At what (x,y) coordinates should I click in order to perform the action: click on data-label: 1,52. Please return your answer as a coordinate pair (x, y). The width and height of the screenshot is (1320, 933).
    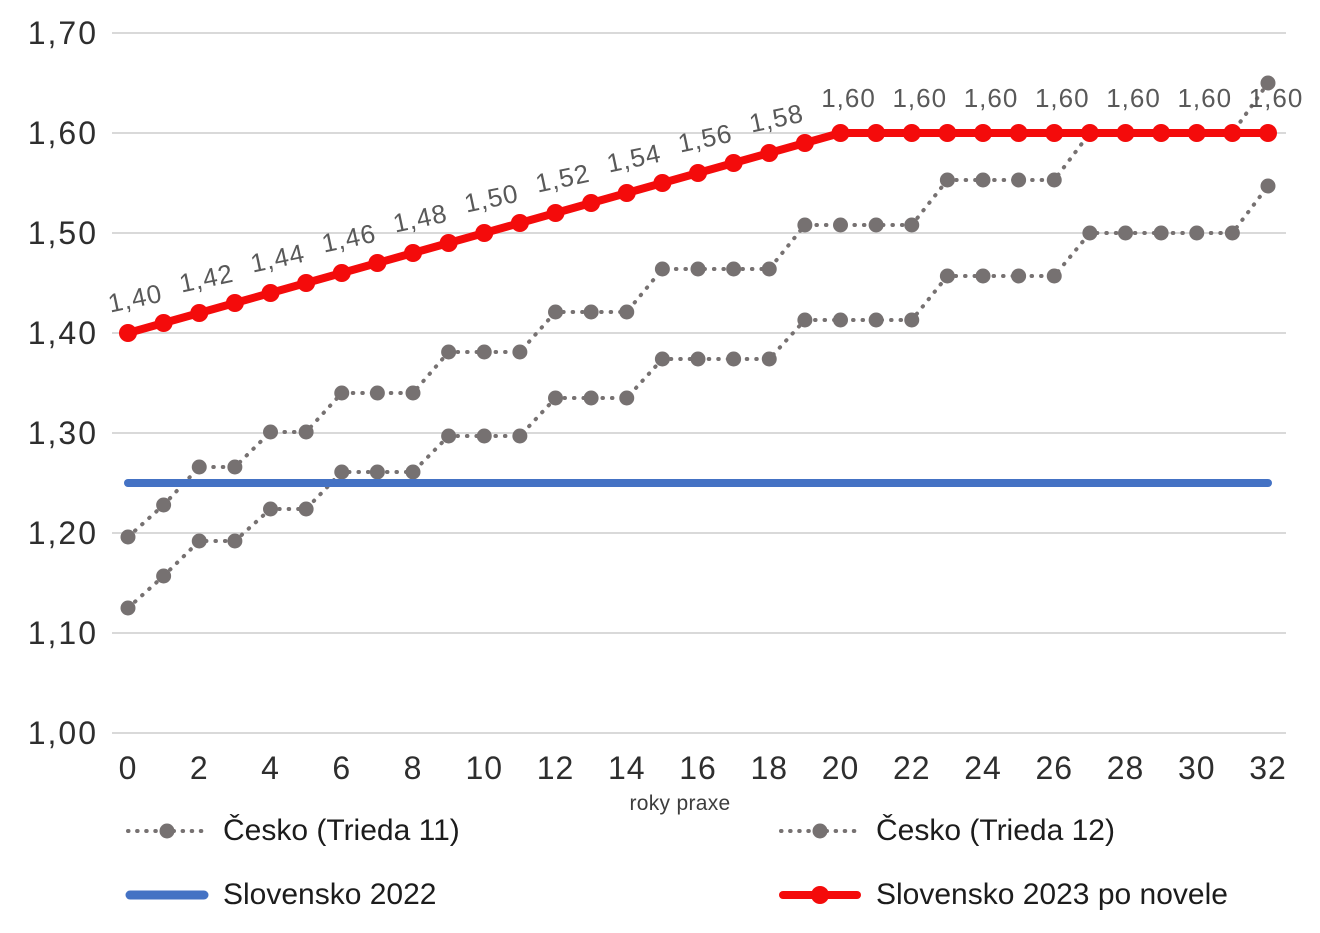
    Looking at the image, I should click on (563, 178).